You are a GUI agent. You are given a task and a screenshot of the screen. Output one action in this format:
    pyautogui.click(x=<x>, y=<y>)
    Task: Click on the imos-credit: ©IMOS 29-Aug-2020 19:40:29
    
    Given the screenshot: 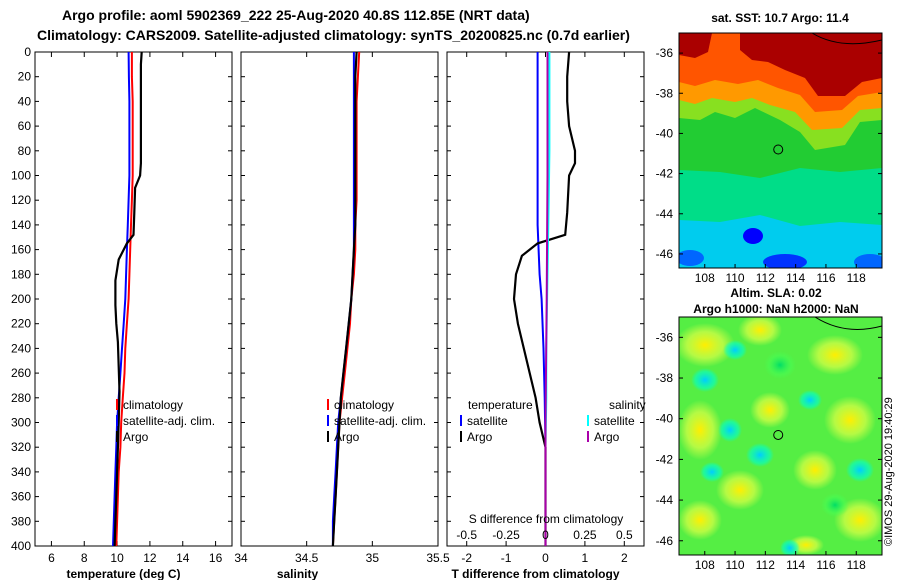 What is the action you would take?
    pyautogui.click(x=889, y=471)
    